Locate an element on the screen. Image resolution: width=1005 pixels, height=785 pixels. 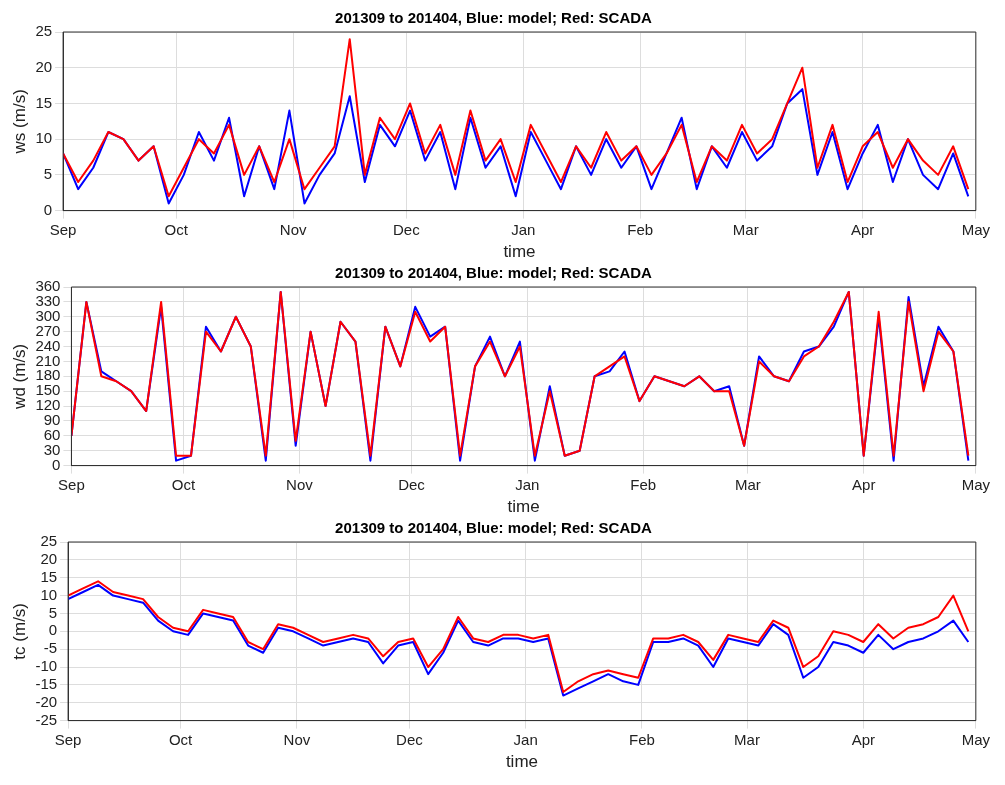
y-tick-label: 270 is located at coordinates (48, 330).